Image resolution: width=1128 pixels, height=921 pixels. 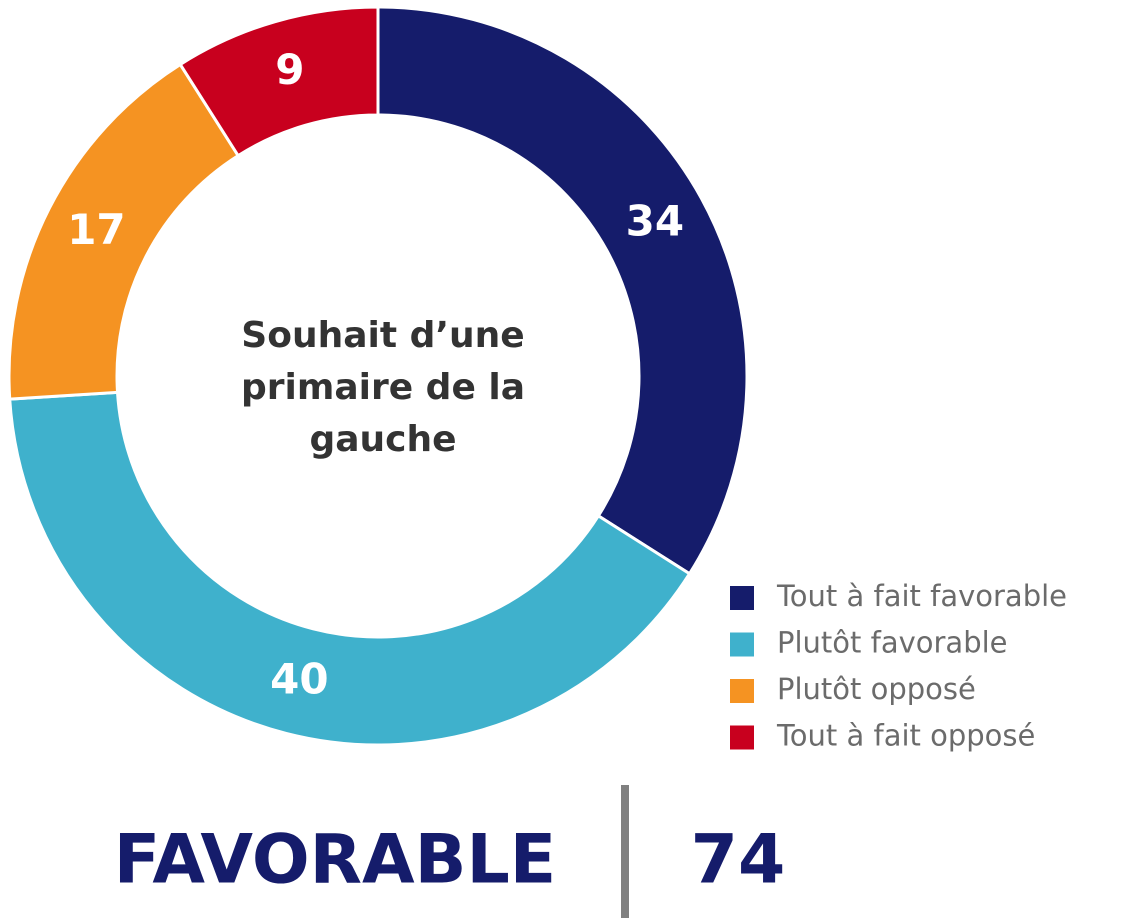 I want to click on summary-value: 74, so click(x=738, y=860).